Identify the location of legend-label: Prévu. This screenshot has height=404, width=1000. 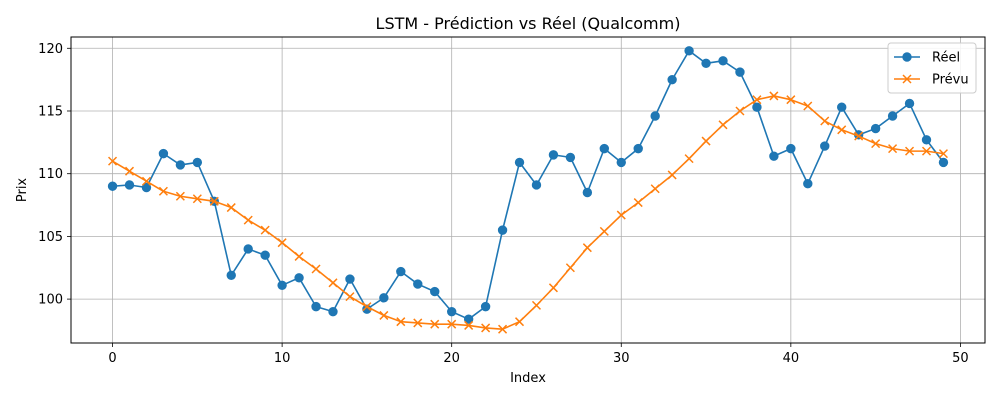
(950, 80).